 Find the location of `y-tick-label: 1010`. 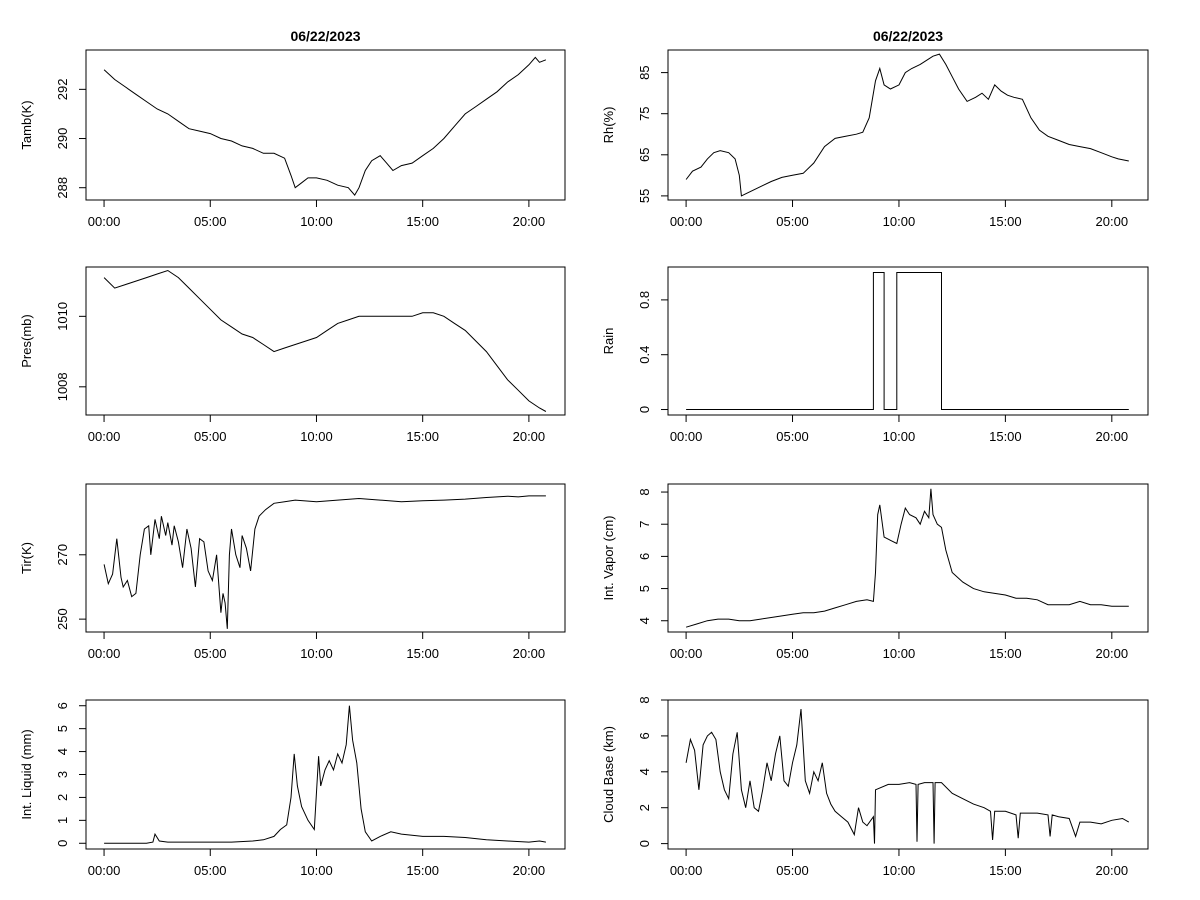

y-tick-label: 1010 is located at coordinates (62, 316).